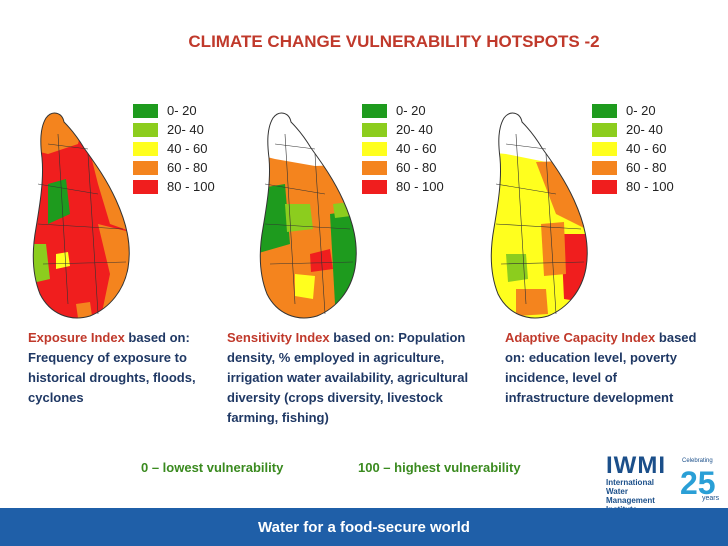 The width and height of the screenshot is (728, 546). I want to click on scale-low-note: 0 – lowest vulnerability, so click(212, 467).